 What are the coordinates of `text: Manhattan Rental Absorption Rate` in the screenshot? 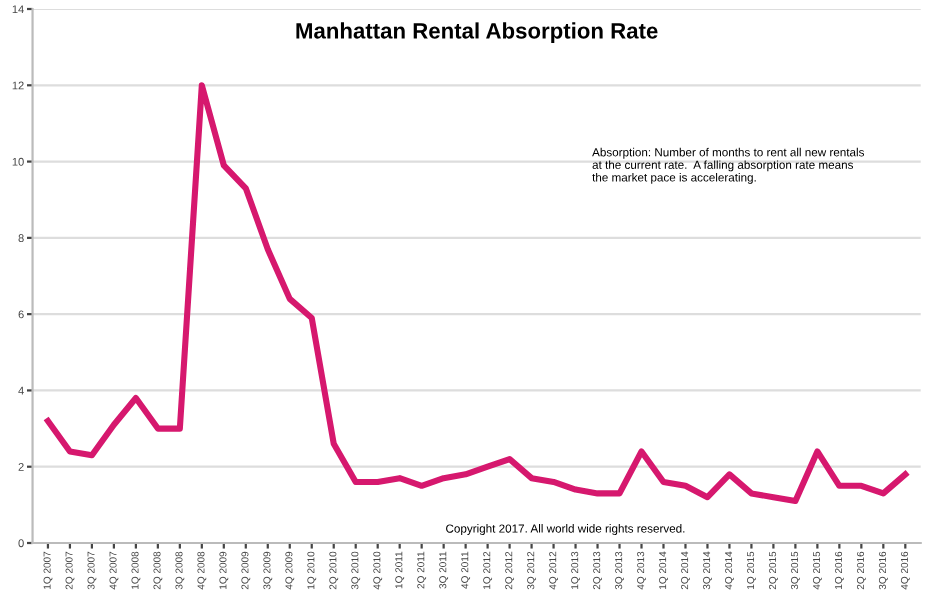 It's located at (477, 33).